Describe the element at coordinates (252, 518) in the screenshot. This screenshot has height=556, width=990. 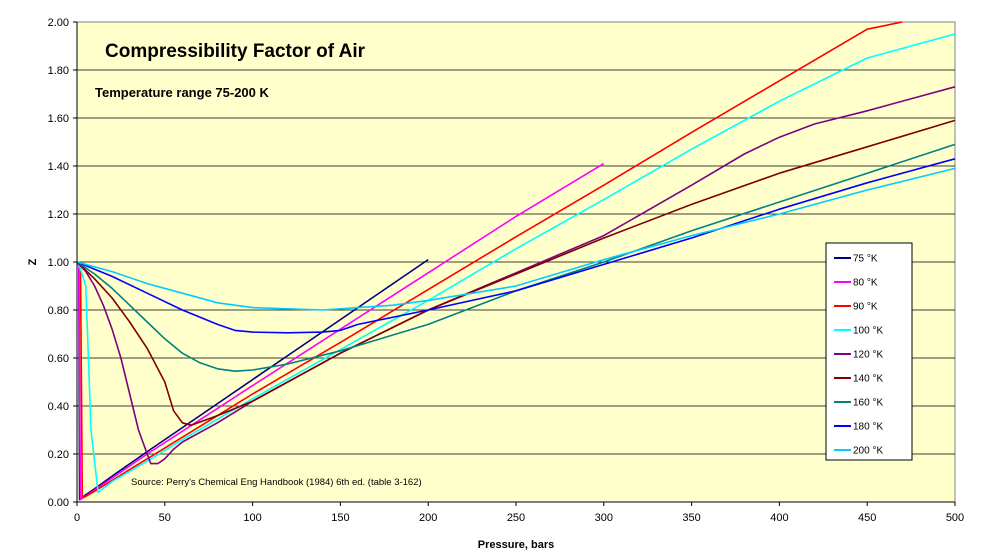
I see `x-tick-label-2: 100` at that location.